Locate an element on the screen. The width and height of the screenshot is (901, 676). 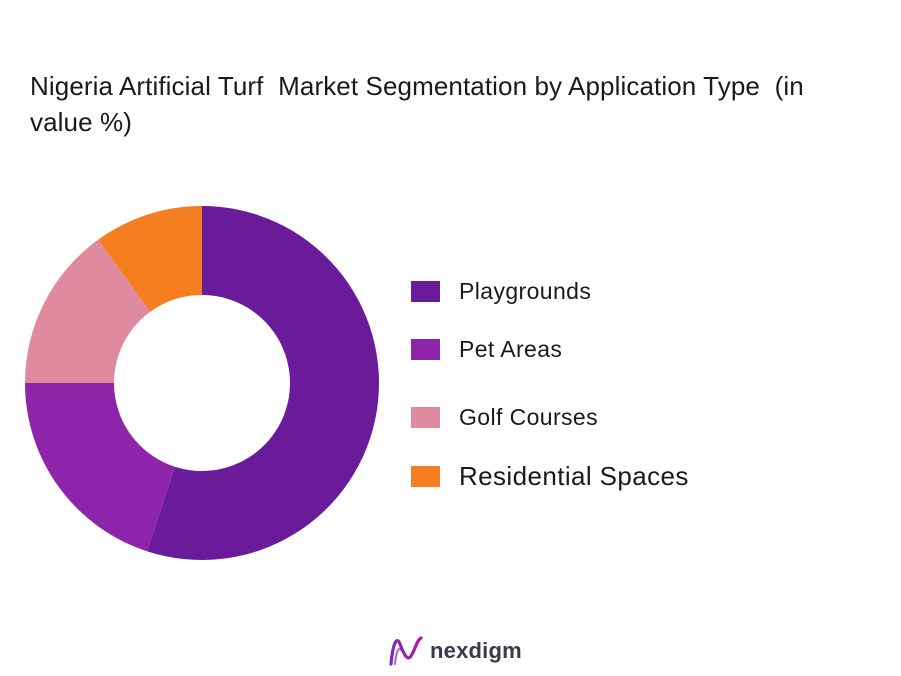
legend-label-playgrounds: Playgrounds is located at coordinates (525, 291).